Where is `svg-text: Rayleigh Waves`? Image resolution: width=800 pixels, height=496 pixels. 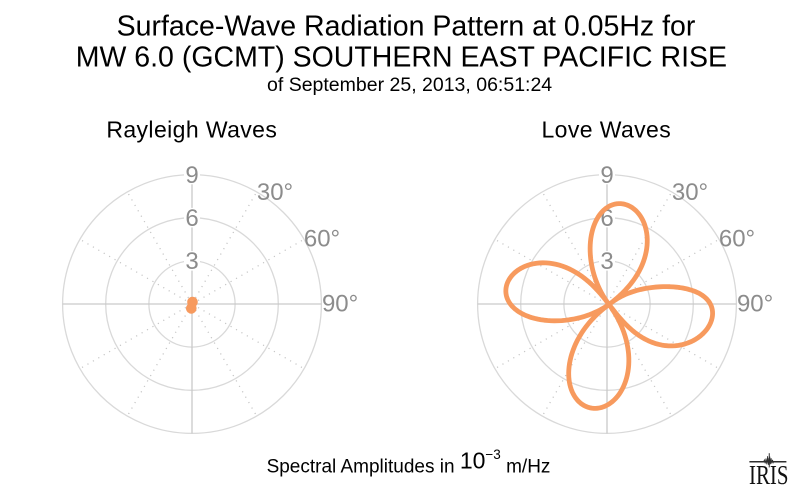 svg-text: Rayleigh Waves is located at coordinates (191, 130).